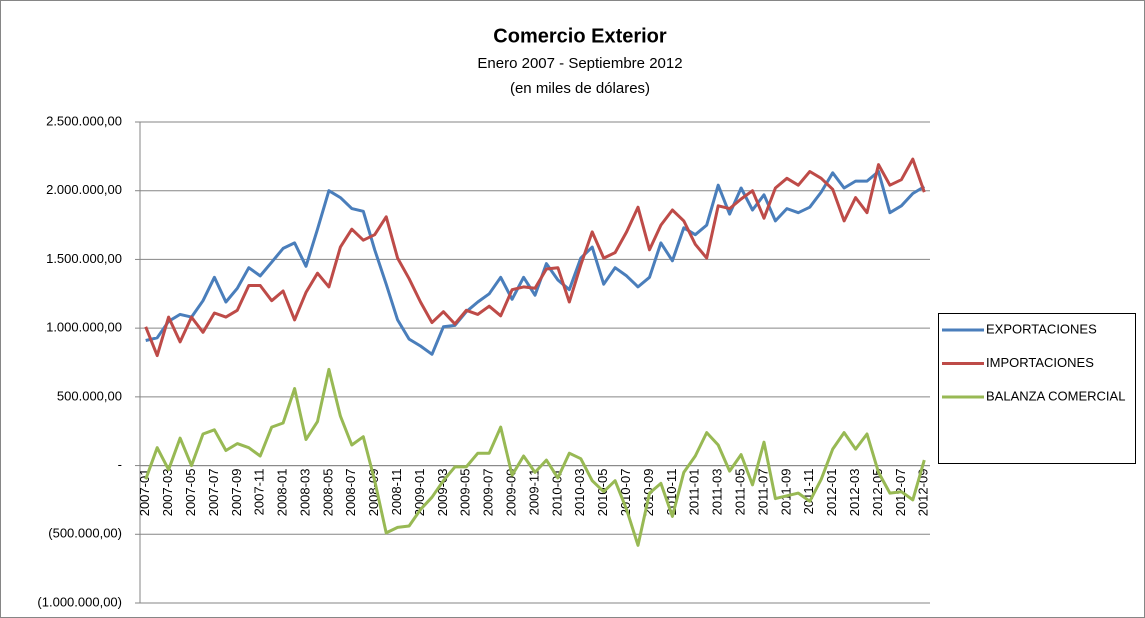 The image size is (1145, 618). Describe the element at coordinates (236, 493) in the screenshot. I see `x-tick-label: 2007-09` at that location.